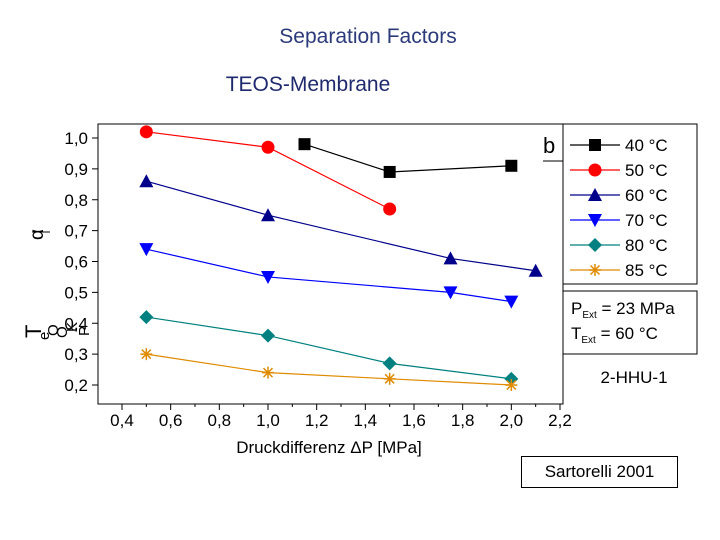  I want to click on y-tick-label: 0,4, so click(76, 323).